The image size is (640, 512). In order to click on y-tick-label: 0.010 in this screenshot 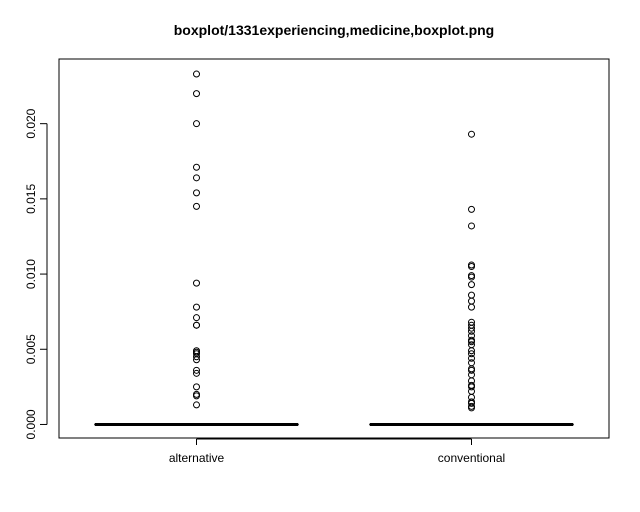, I will do `click(31, 274)`.